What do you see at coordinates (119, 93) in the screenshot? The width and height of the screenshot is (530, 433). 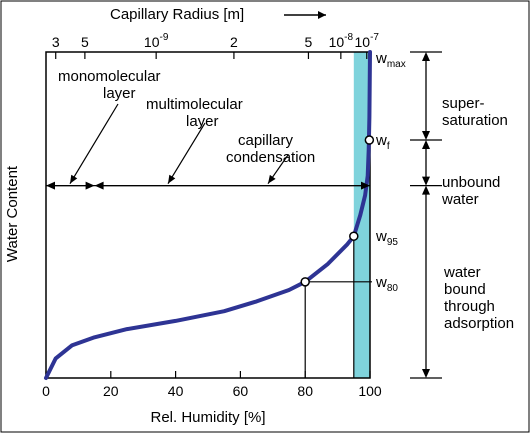 I see `annotation-mono: layer` at bounding box center [119, 93].